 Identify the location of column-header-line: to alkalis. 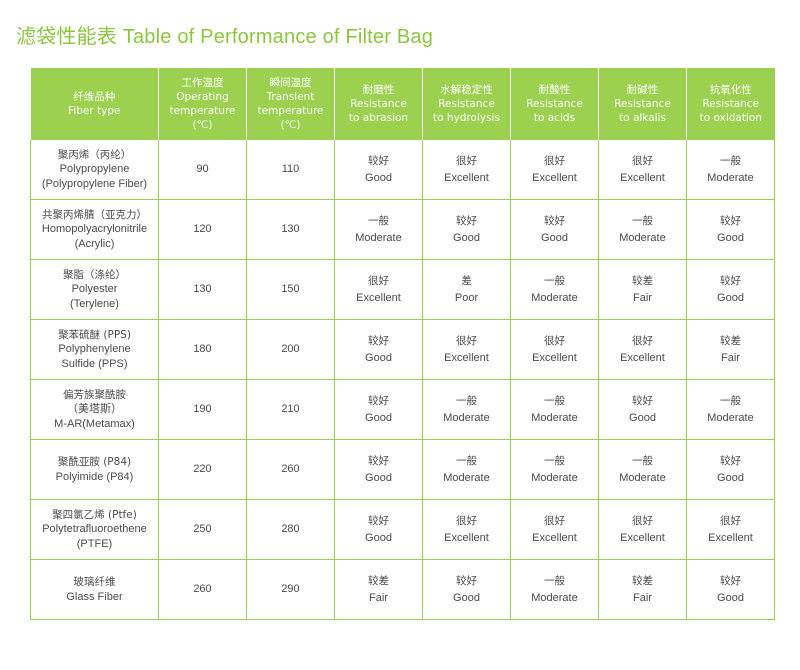
(642, 118).